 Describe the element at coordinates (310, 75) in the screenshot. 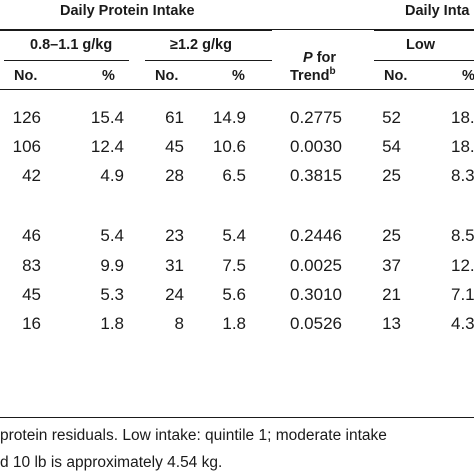

I see `trend-text: Trend` at that location.